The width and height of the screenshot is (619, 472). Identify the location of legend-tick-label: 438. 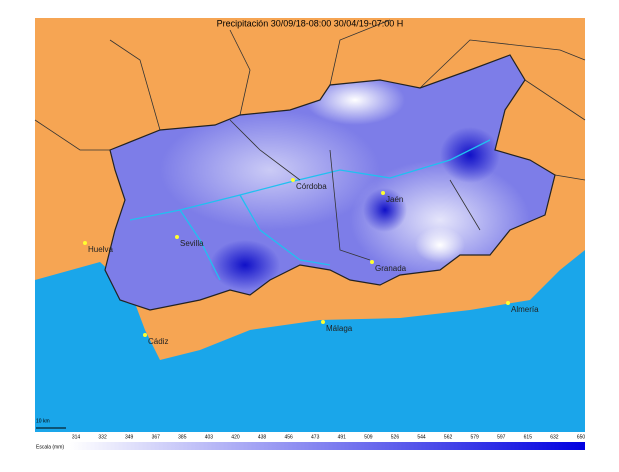
(262, 437).